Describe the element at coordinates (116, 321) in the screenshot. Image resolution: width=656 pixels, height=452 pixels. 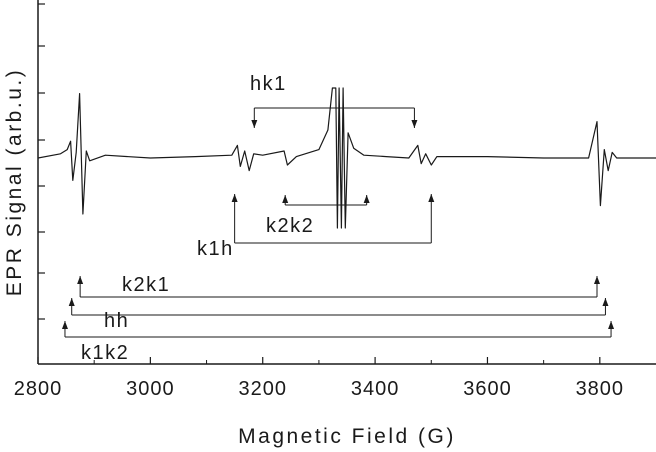
I see `annotation-label-hh: hh` at that location.